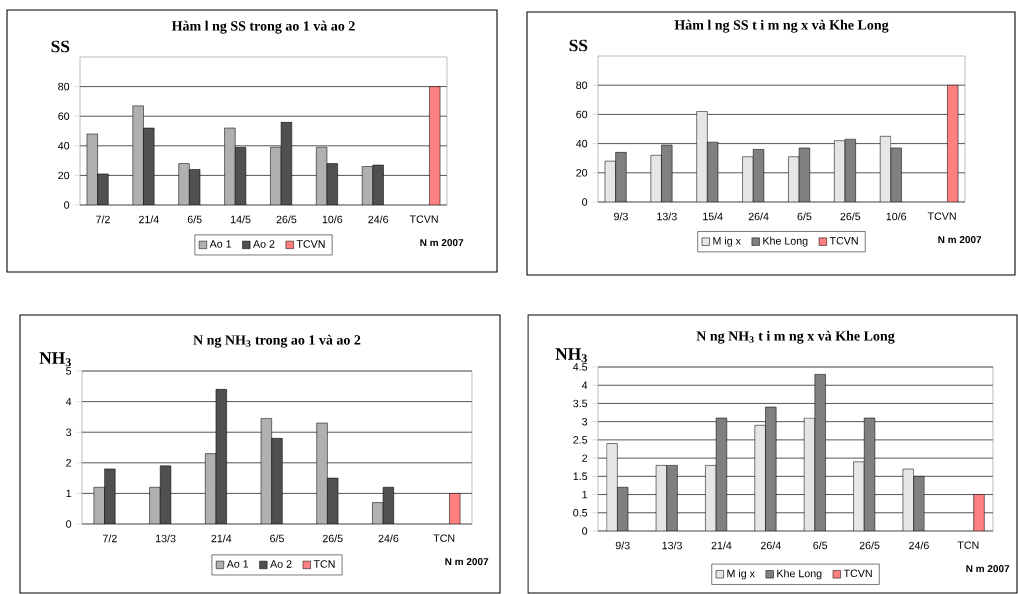  What do you see at coordinates (795, 337) in the screenshot?
I see `chart-title: N ng NH$_{3}$ t i m ng x và Khe Long` at bounding box center [795, 337].